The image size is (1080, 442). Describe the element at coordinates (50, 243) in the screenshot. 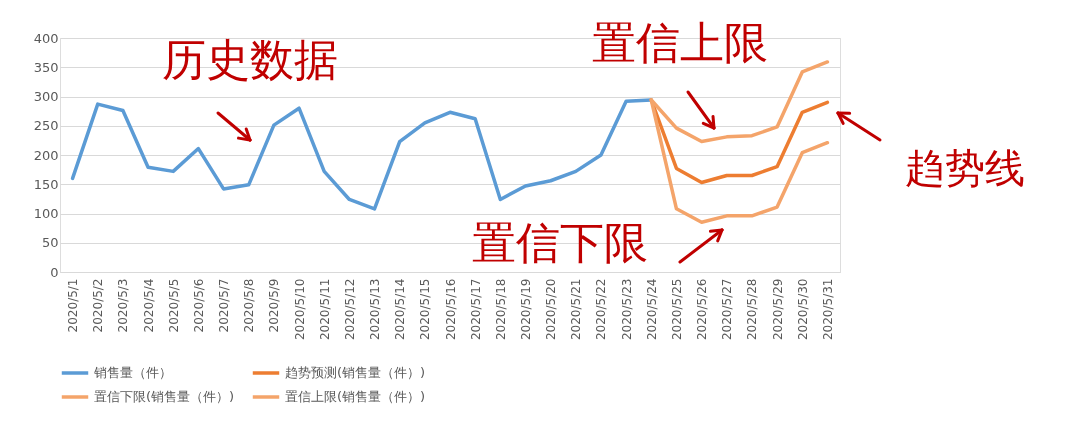

I see `y-tick-label: 50` at that location.